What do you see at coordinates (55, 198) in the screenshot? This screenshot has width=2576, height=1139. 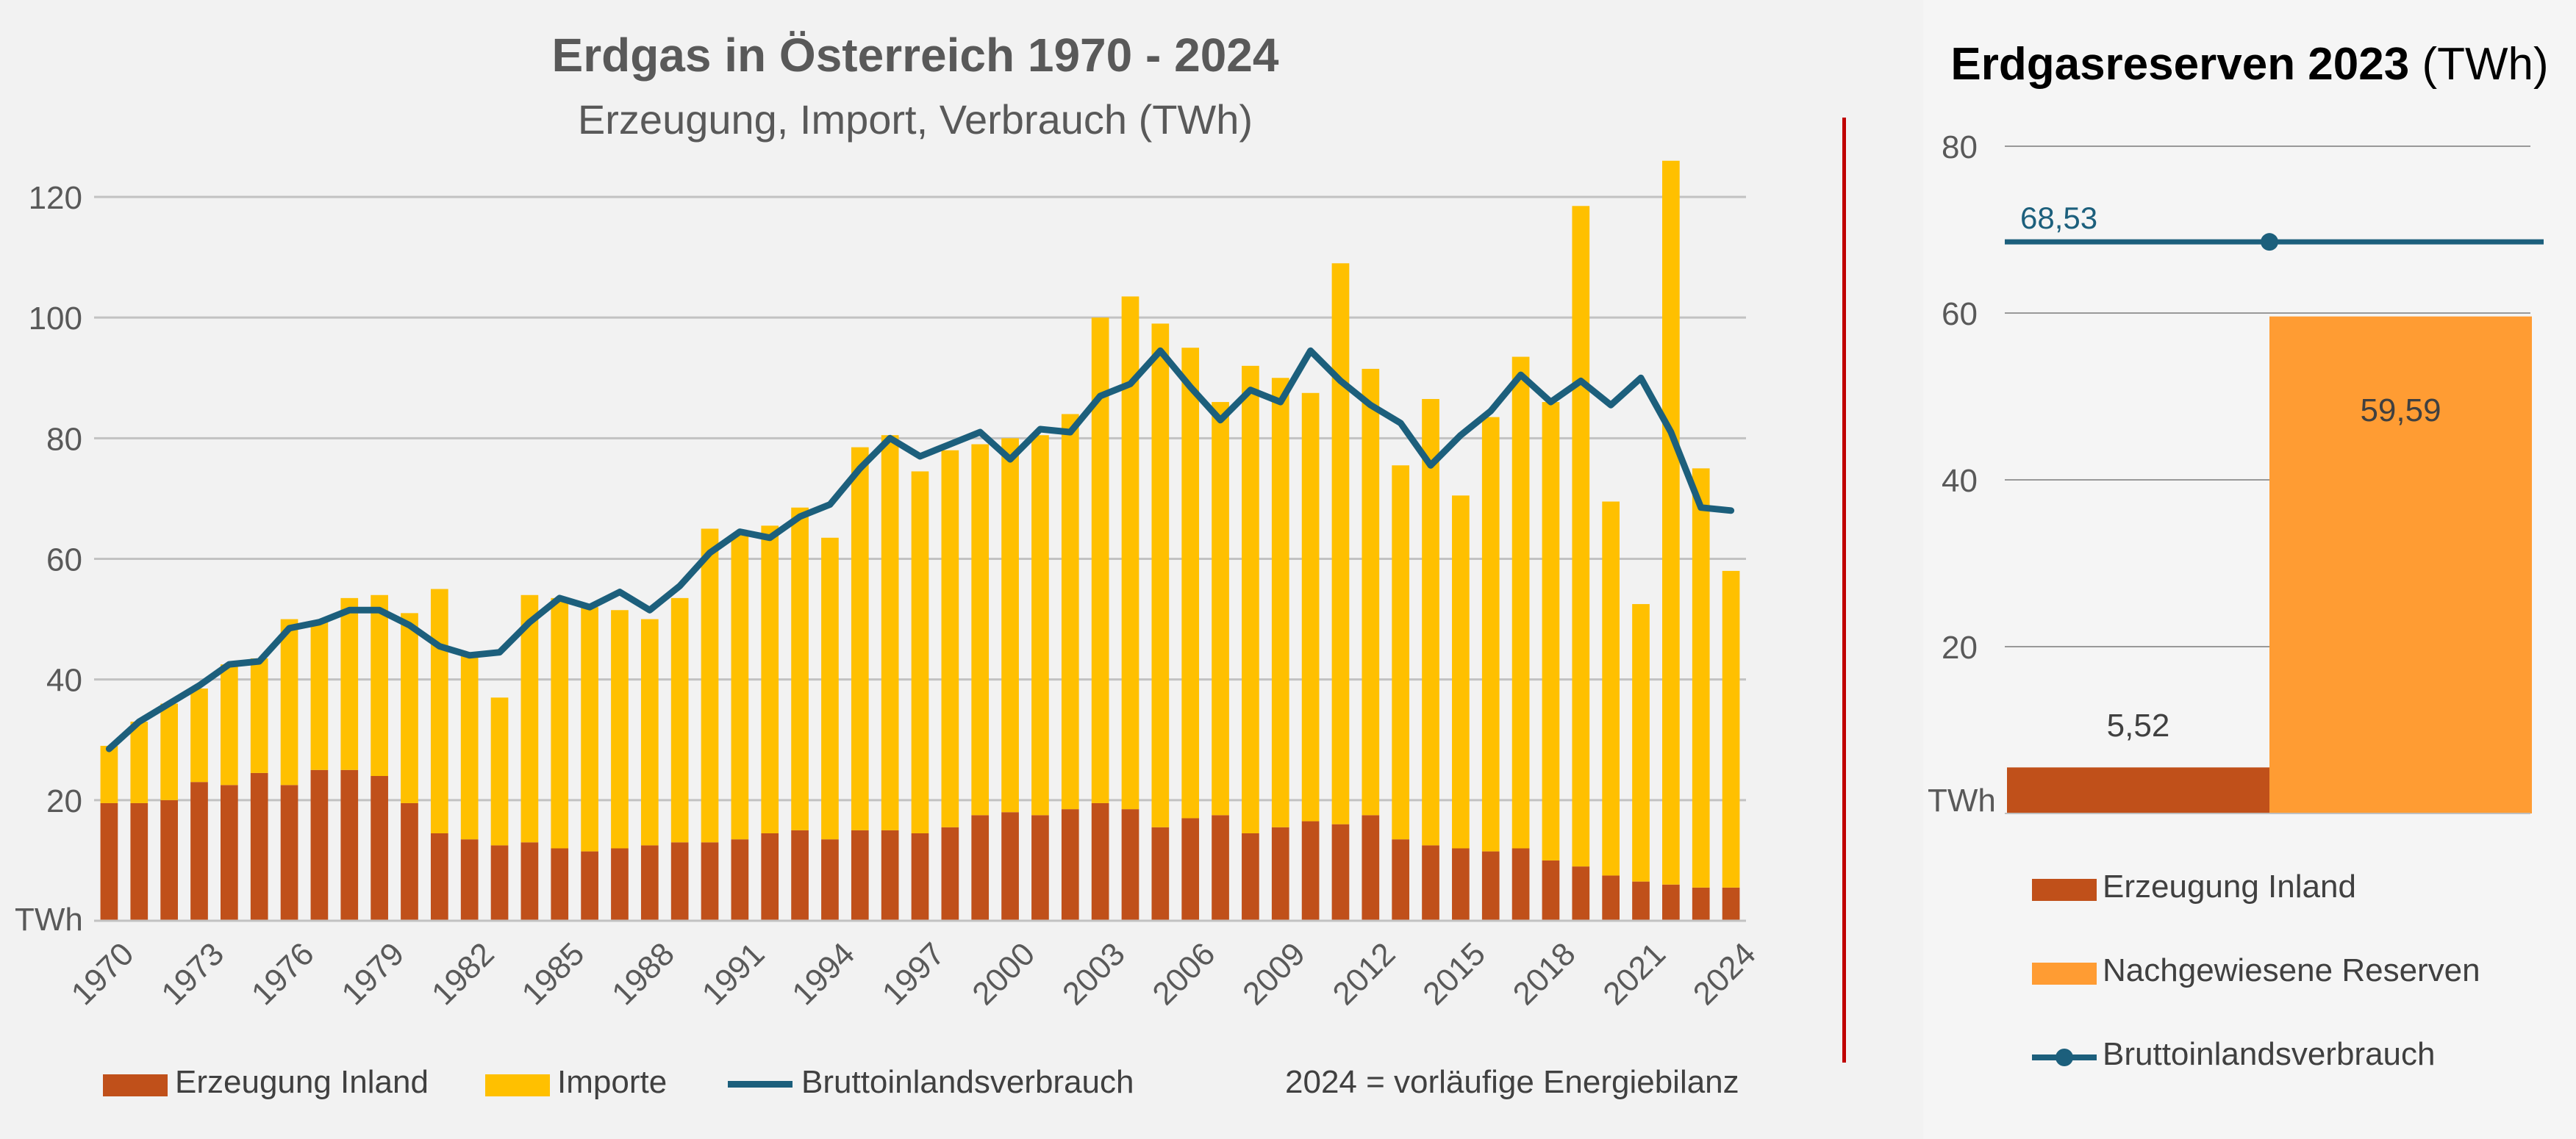 I see `y-tick-label: 120` at bounding box center [55, 198].